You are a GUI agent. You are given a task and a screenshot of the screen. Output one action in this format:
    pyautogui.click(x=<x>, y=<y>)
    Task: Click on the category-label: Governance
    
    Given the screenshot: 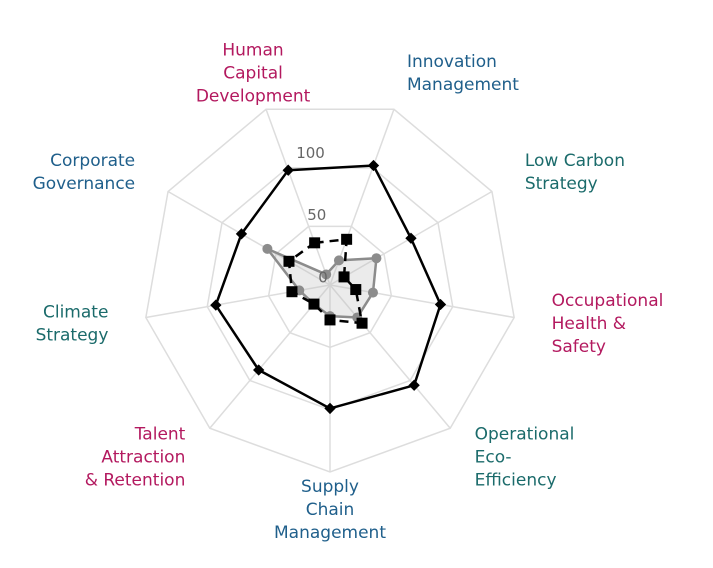 What is the action you would take?
    pyautogui.click(x=84, y=184)
    